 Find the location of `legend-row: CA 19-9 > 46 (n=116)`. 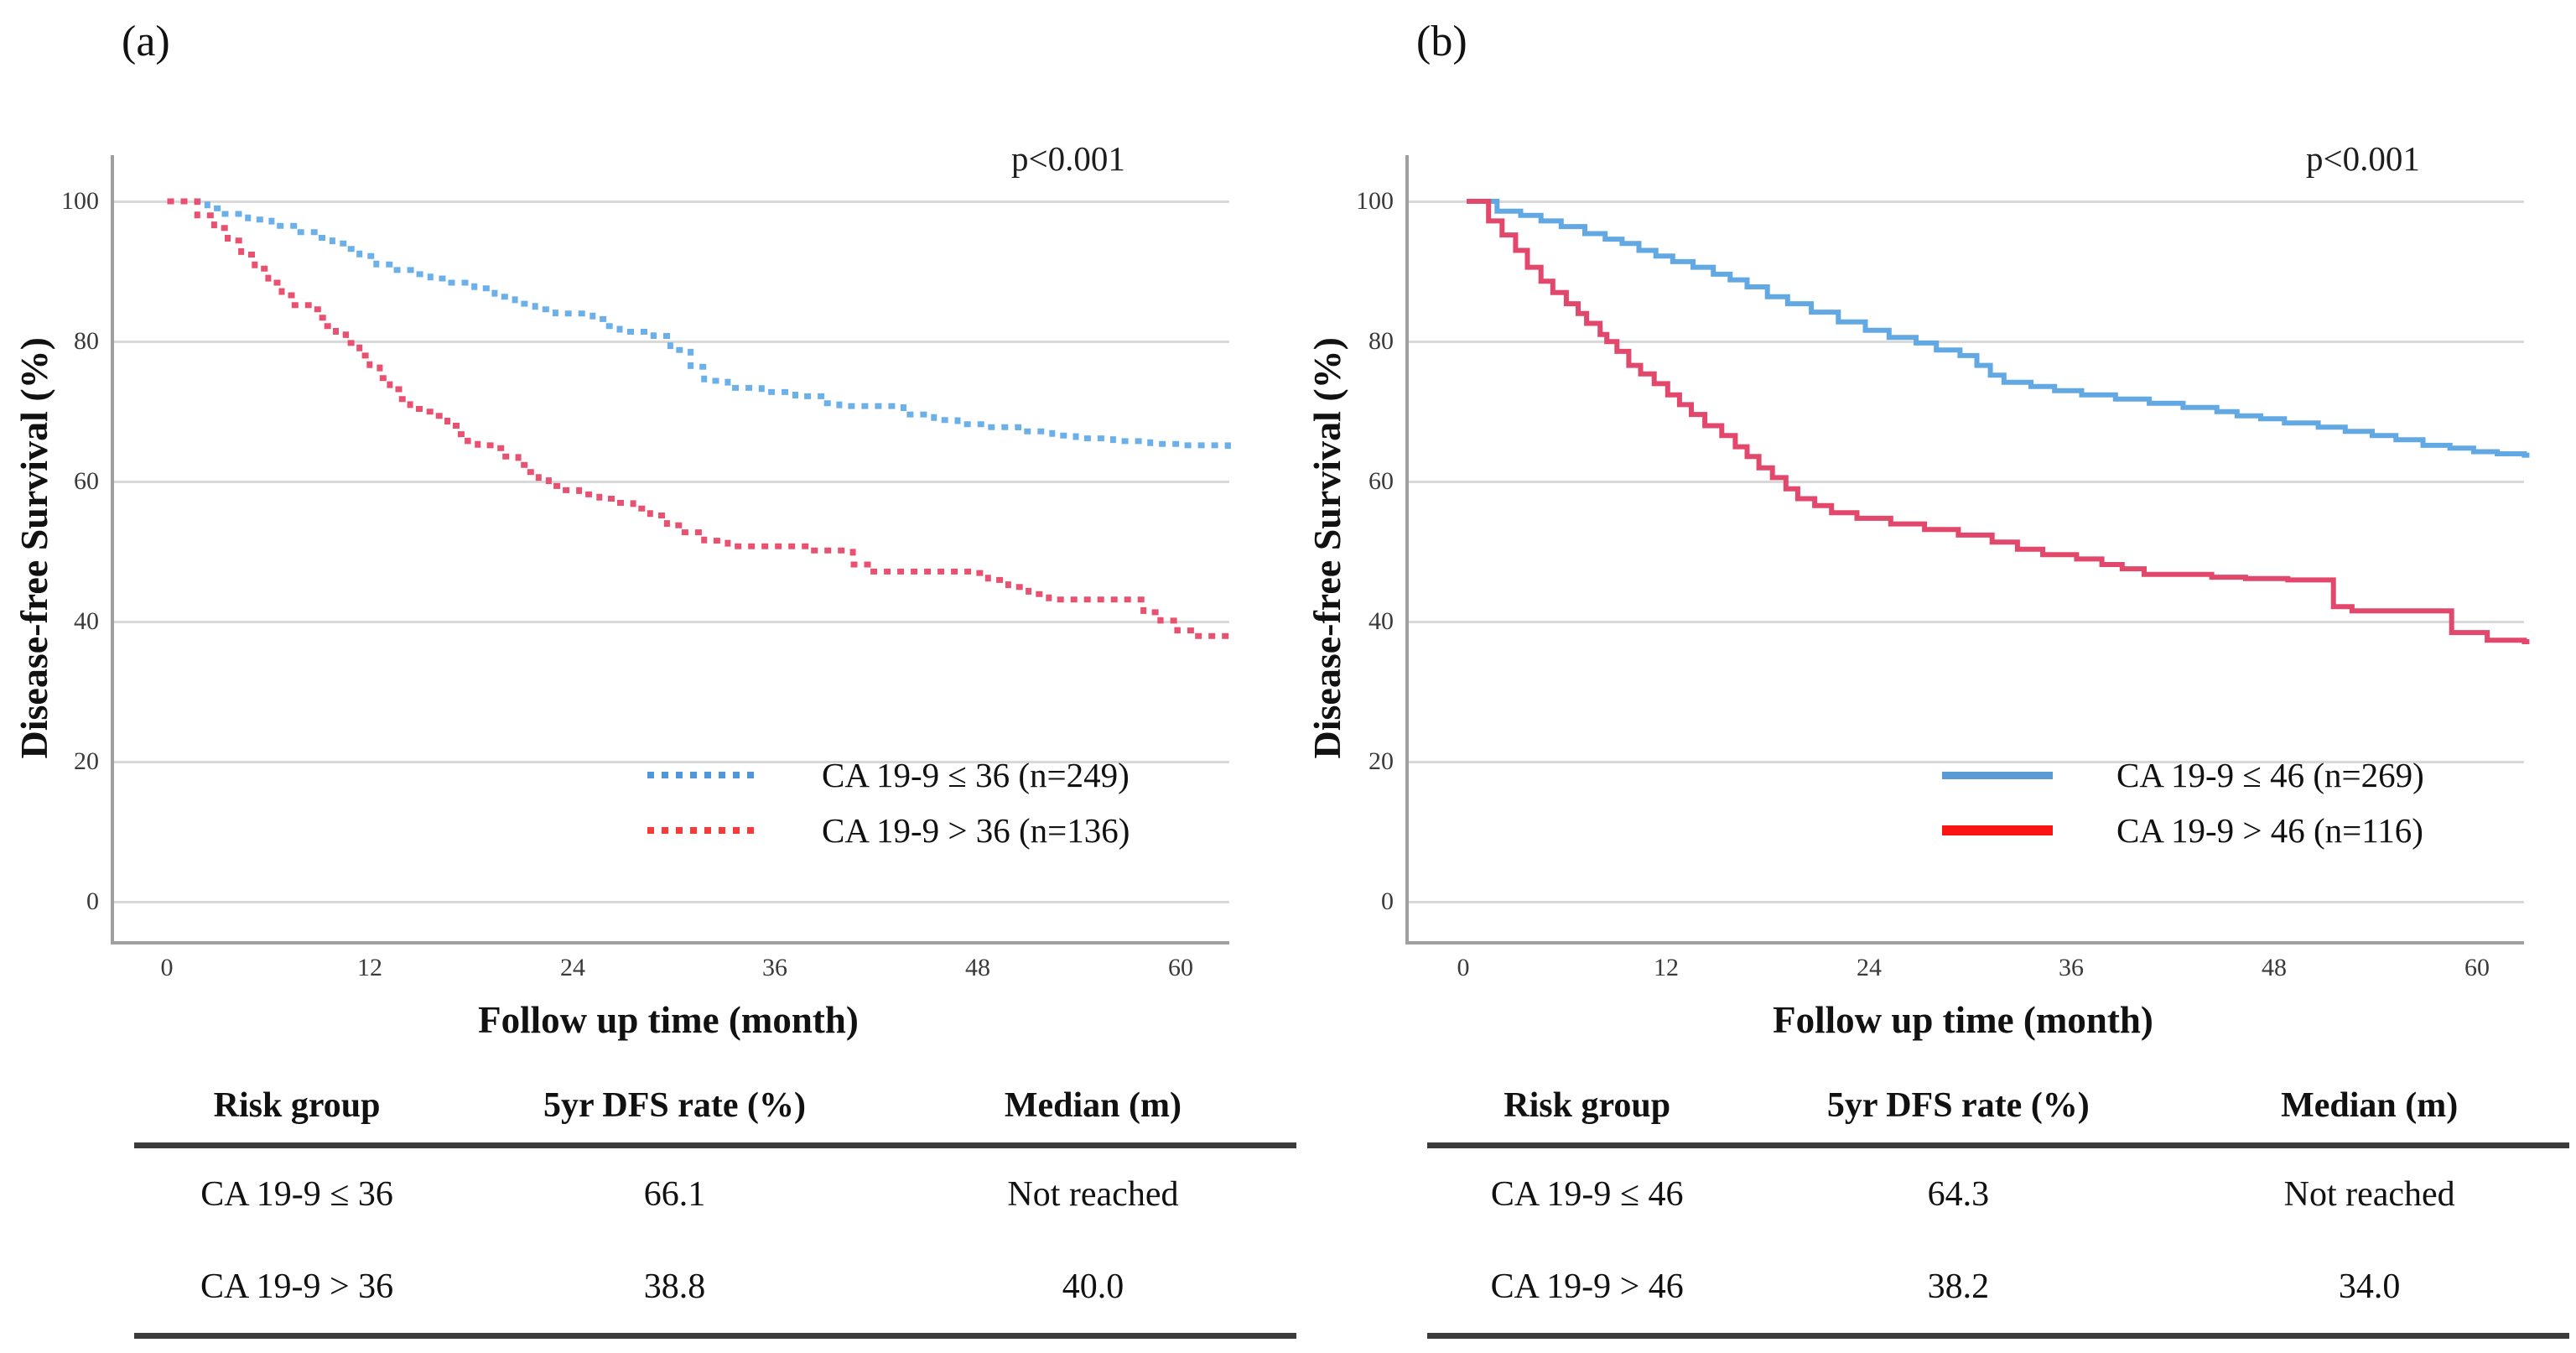

legend-row: CA 19-9 > 46 (n=116) is located at coordinates (2183, 831).